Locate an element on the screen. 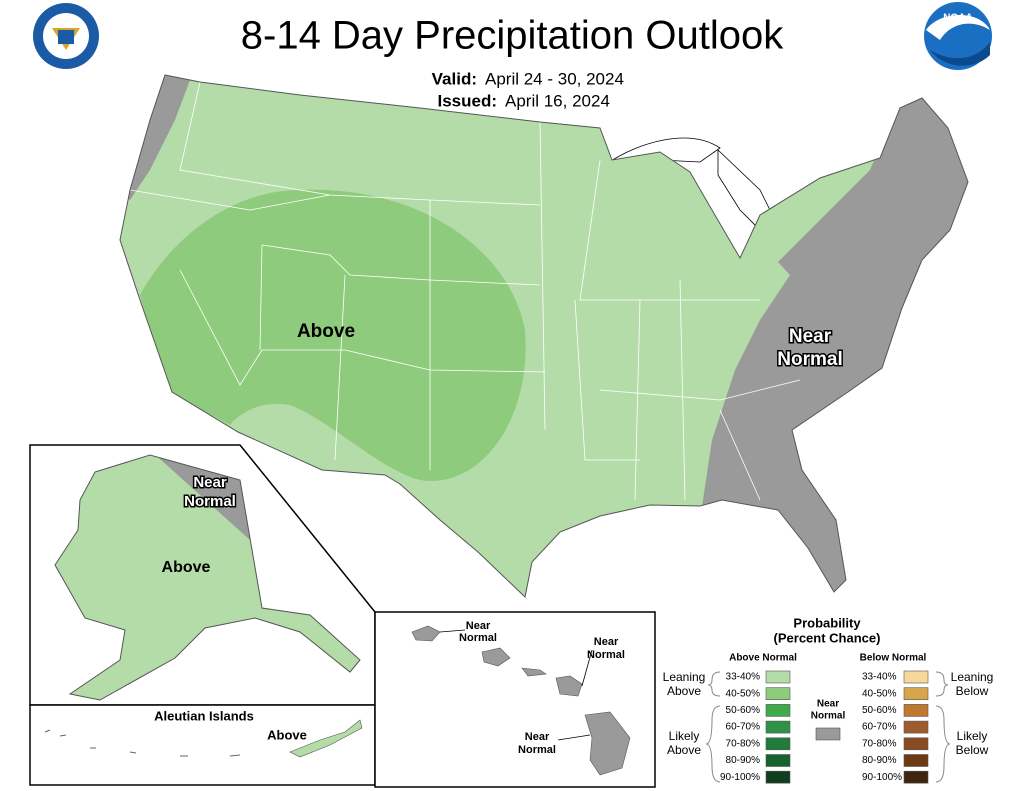 This screenshot has width=1024, height=791. noaa-logo: NOAA is located at coordinates (958, 36).